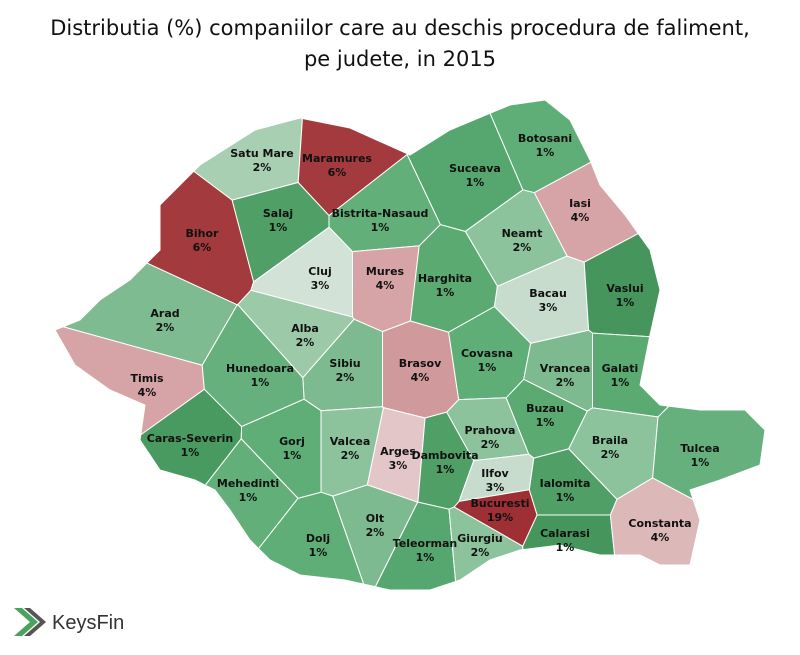 Image resolution: width=800 pixels, height=655 pixels. Describe the element at coordinates (545, 408) in the screenshot. I see `county-name: Buzau` at that location.